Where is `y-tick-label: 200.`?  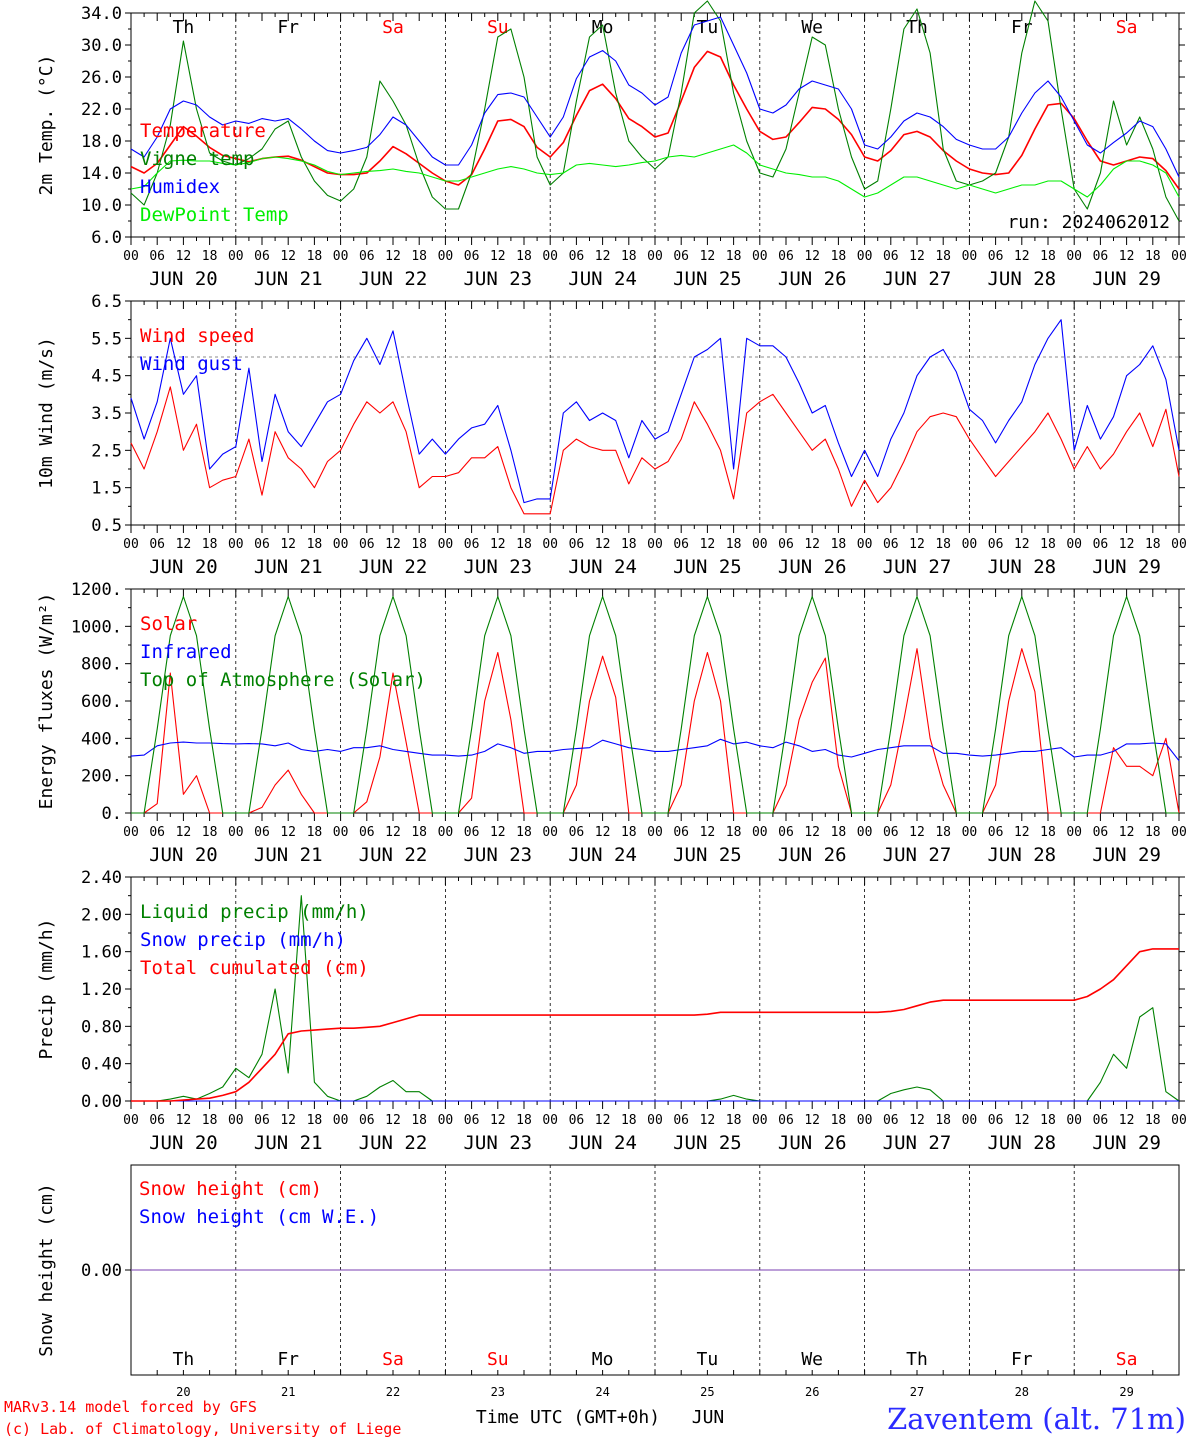
y-tick-label: 200. is located at coordinates (101, 777).